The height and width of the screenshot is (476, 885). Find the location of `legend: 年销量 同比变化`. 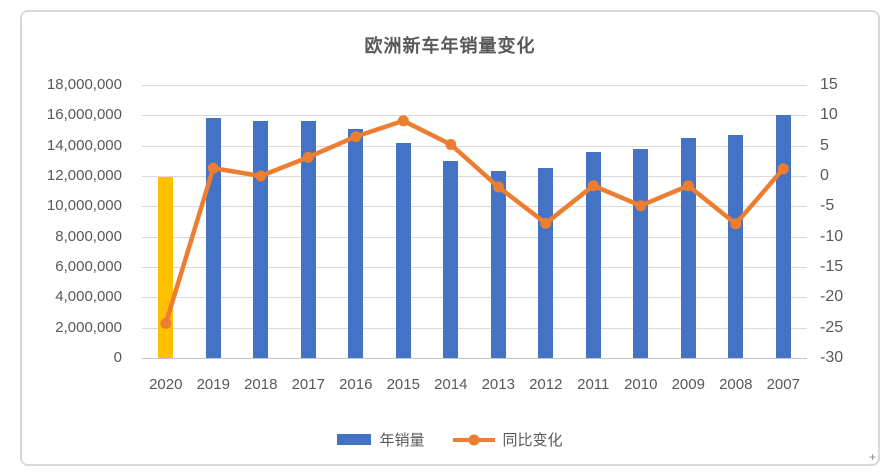

legend: 年销量 同比变化 is located at coordinates (450, 439).